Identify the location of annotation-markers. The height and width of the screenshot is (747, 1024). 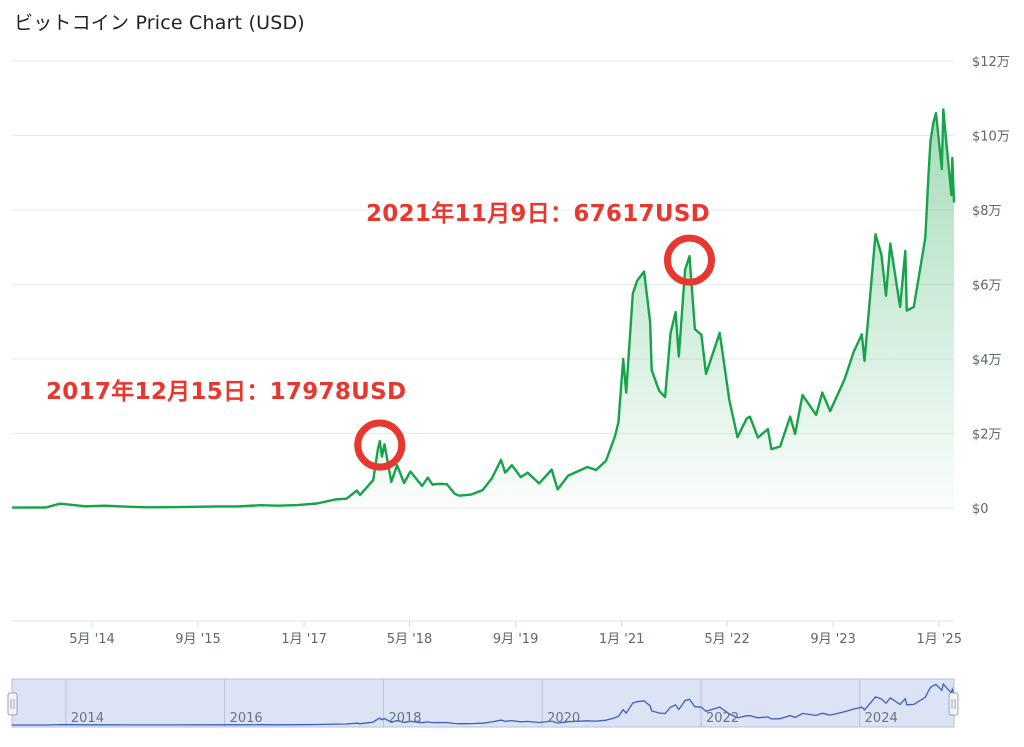
(534, 352).